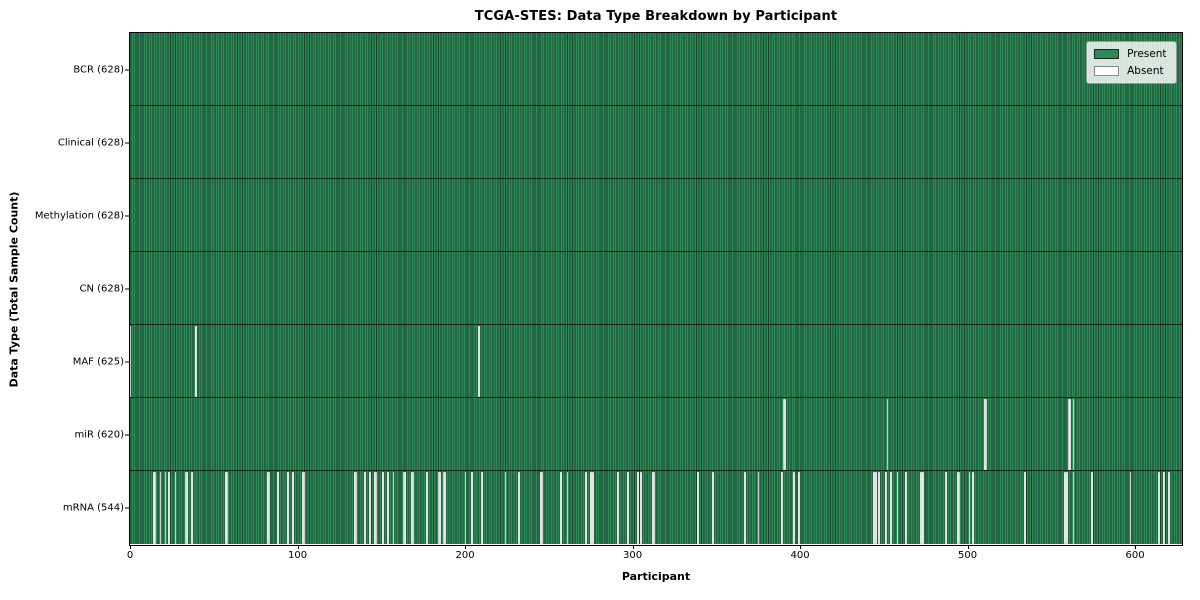  I want to click on row-mir, so click(655, 435).